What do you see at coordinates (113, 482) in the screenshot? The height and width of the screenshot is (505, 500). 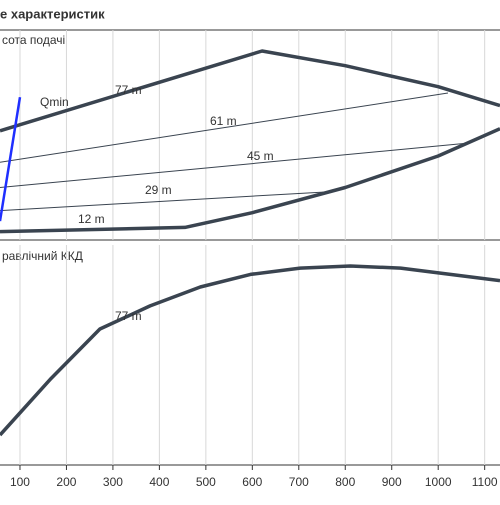 I see `x-tick-label: 300` at bounding box center [113, 482].